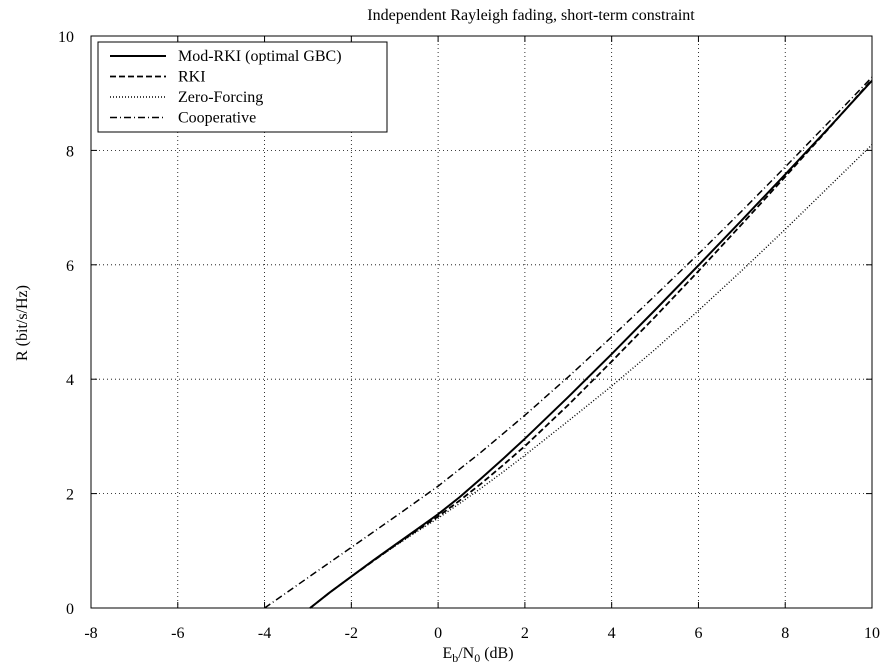  I want to click on x-tick-label: 10, so click(872, 633).